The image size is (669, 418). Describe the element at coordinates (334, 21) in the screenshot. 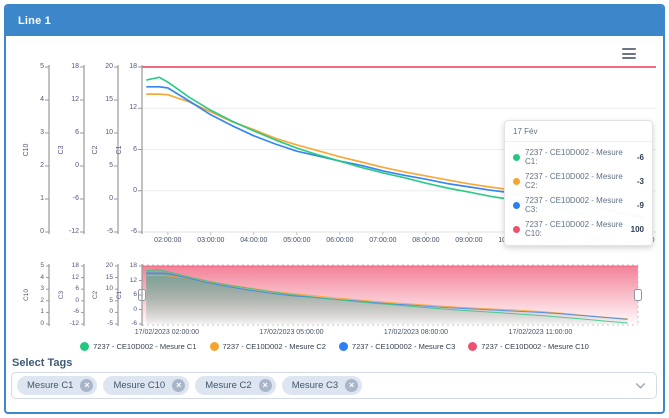

I see `panel-header: Line 1` at that location.